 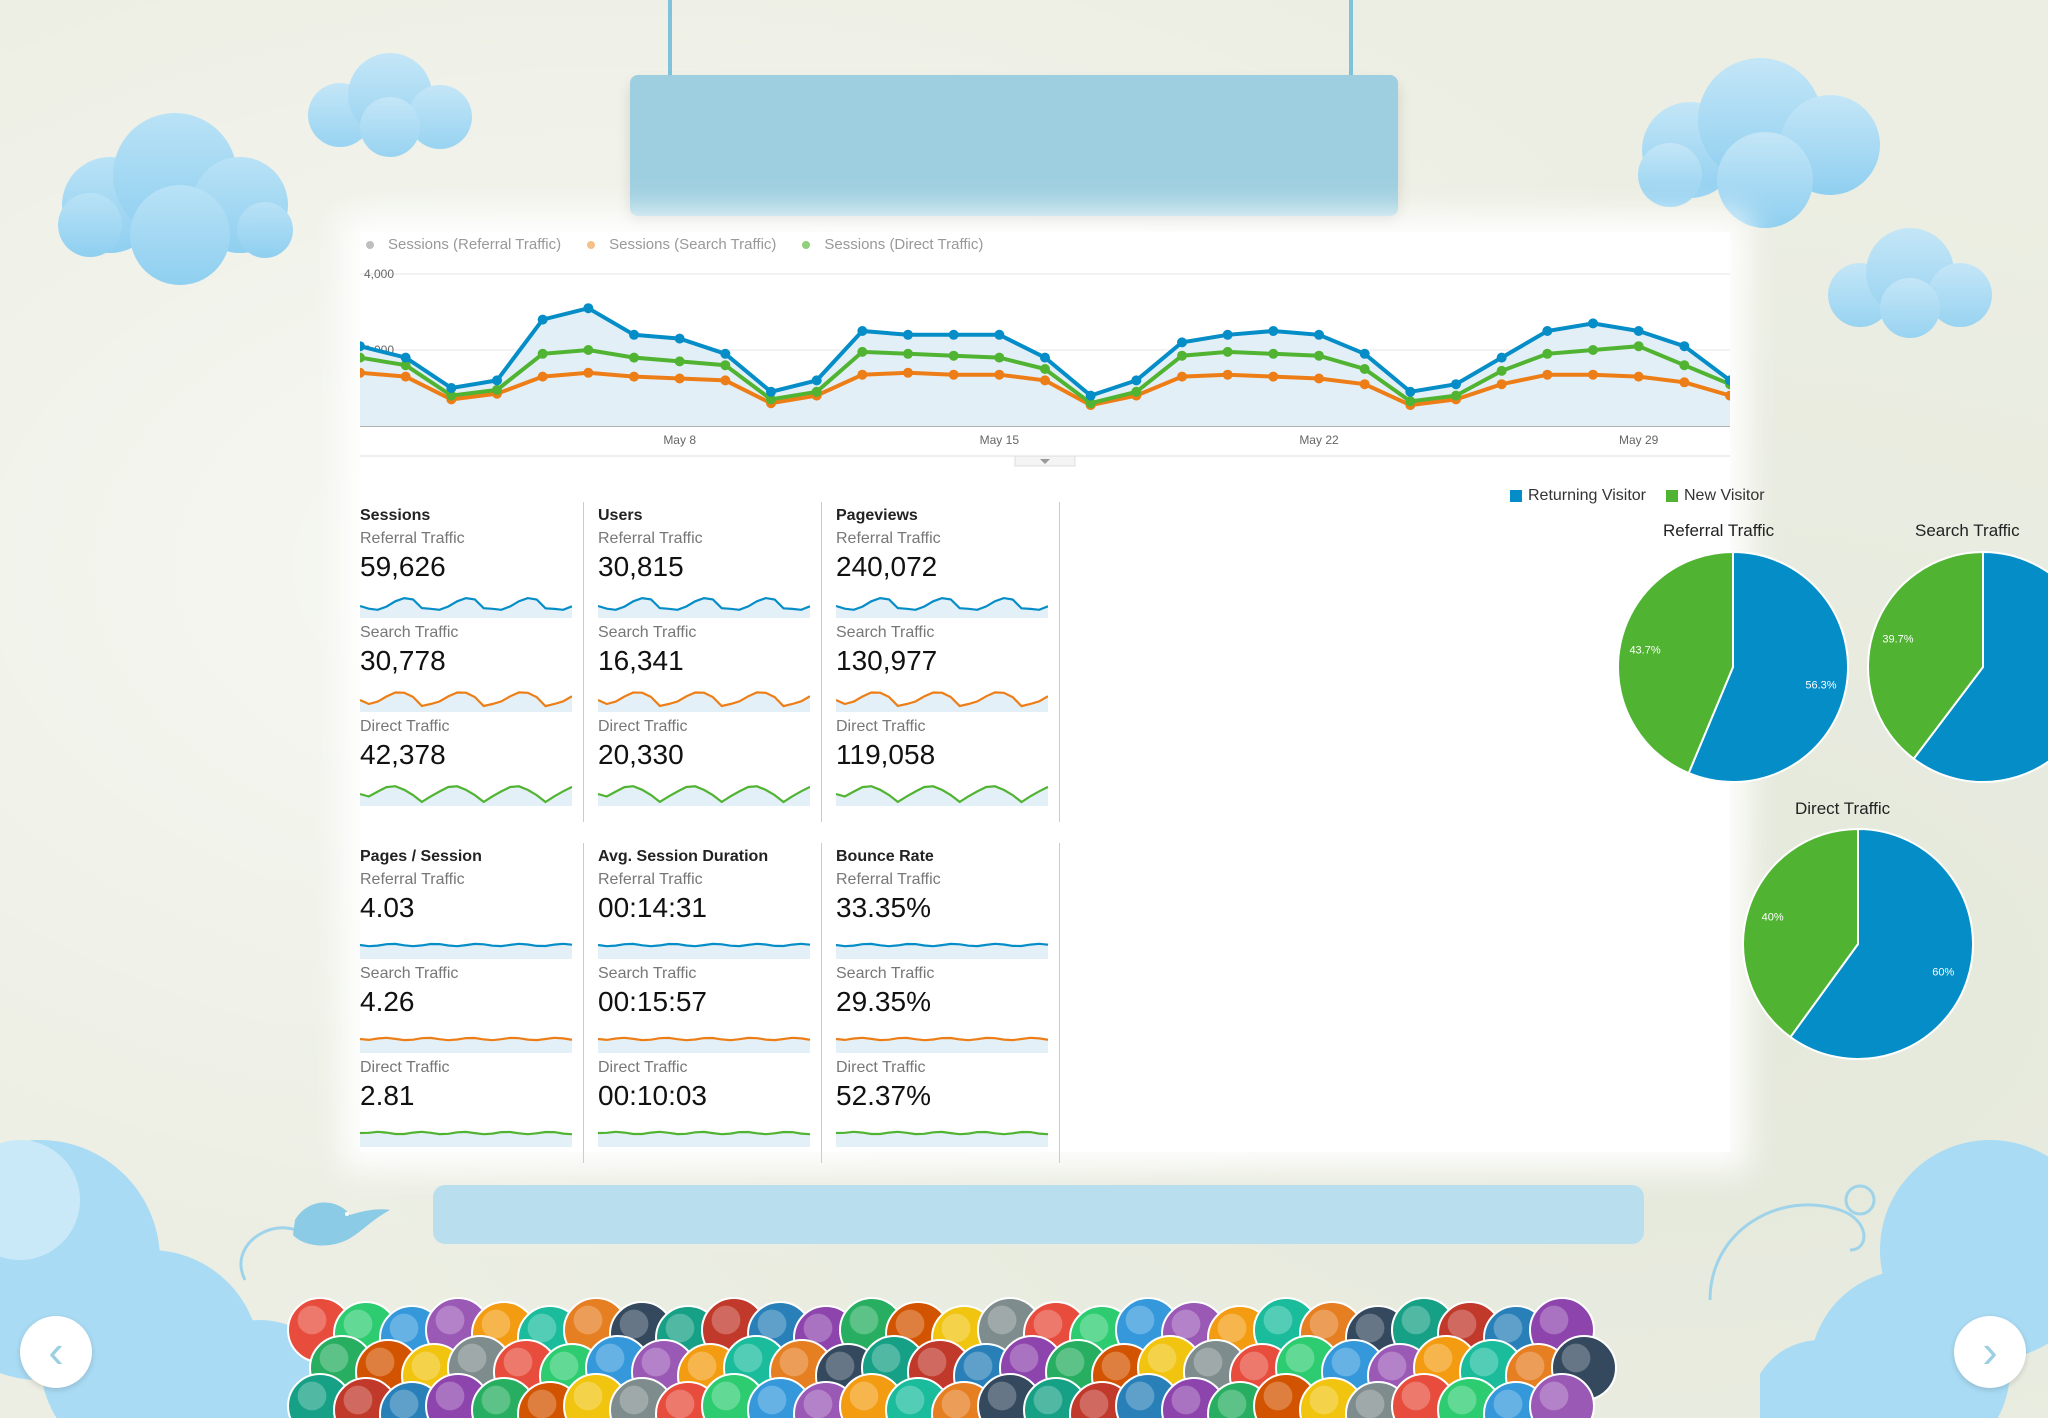 I want to click on metric-sub-label: Referral Traffic, so click(x=412, y=538).